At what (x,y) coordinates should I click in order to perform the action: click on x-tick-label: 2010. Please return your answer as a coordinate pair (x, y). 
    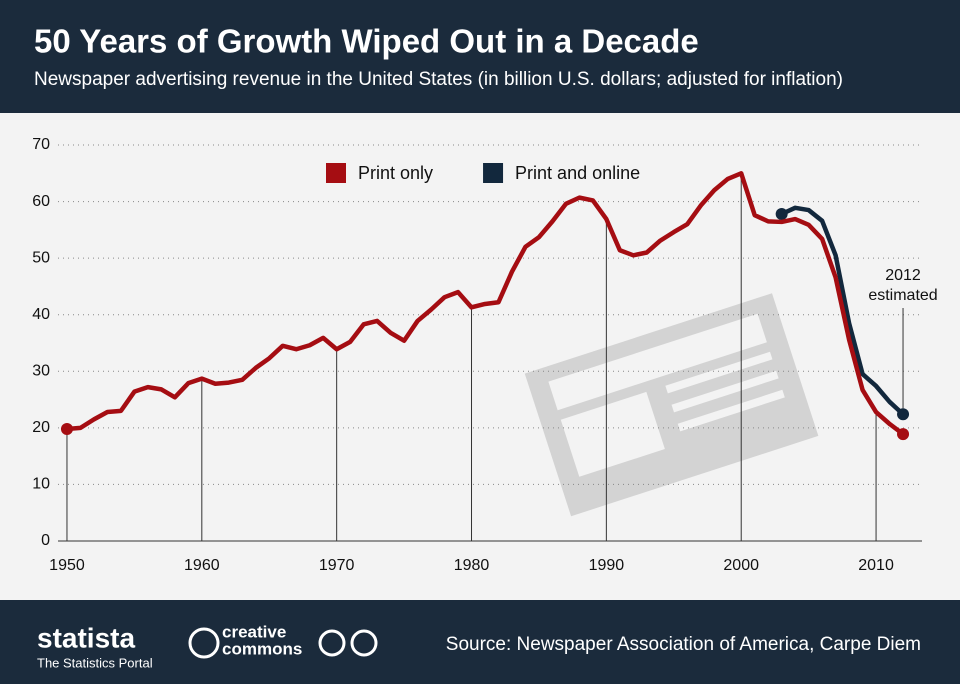
    Looking at the image, I should click on (876, 565).